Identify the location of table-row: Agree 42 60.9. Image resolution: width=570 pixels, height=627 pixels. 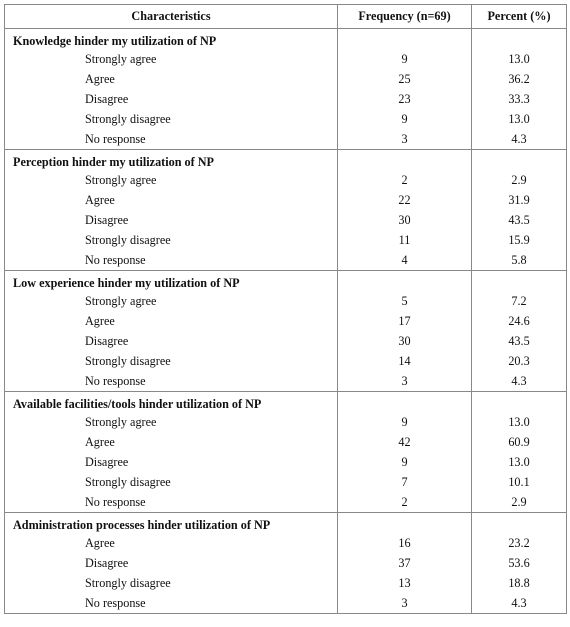
(285, 442).